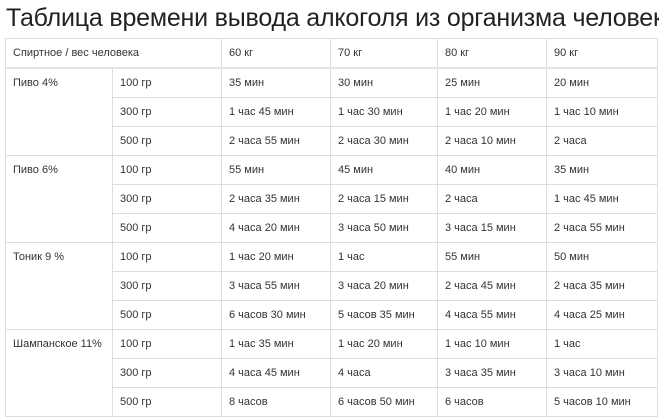  I want to click on time-cell: 5 часов 35 мин, so click(384, 315).